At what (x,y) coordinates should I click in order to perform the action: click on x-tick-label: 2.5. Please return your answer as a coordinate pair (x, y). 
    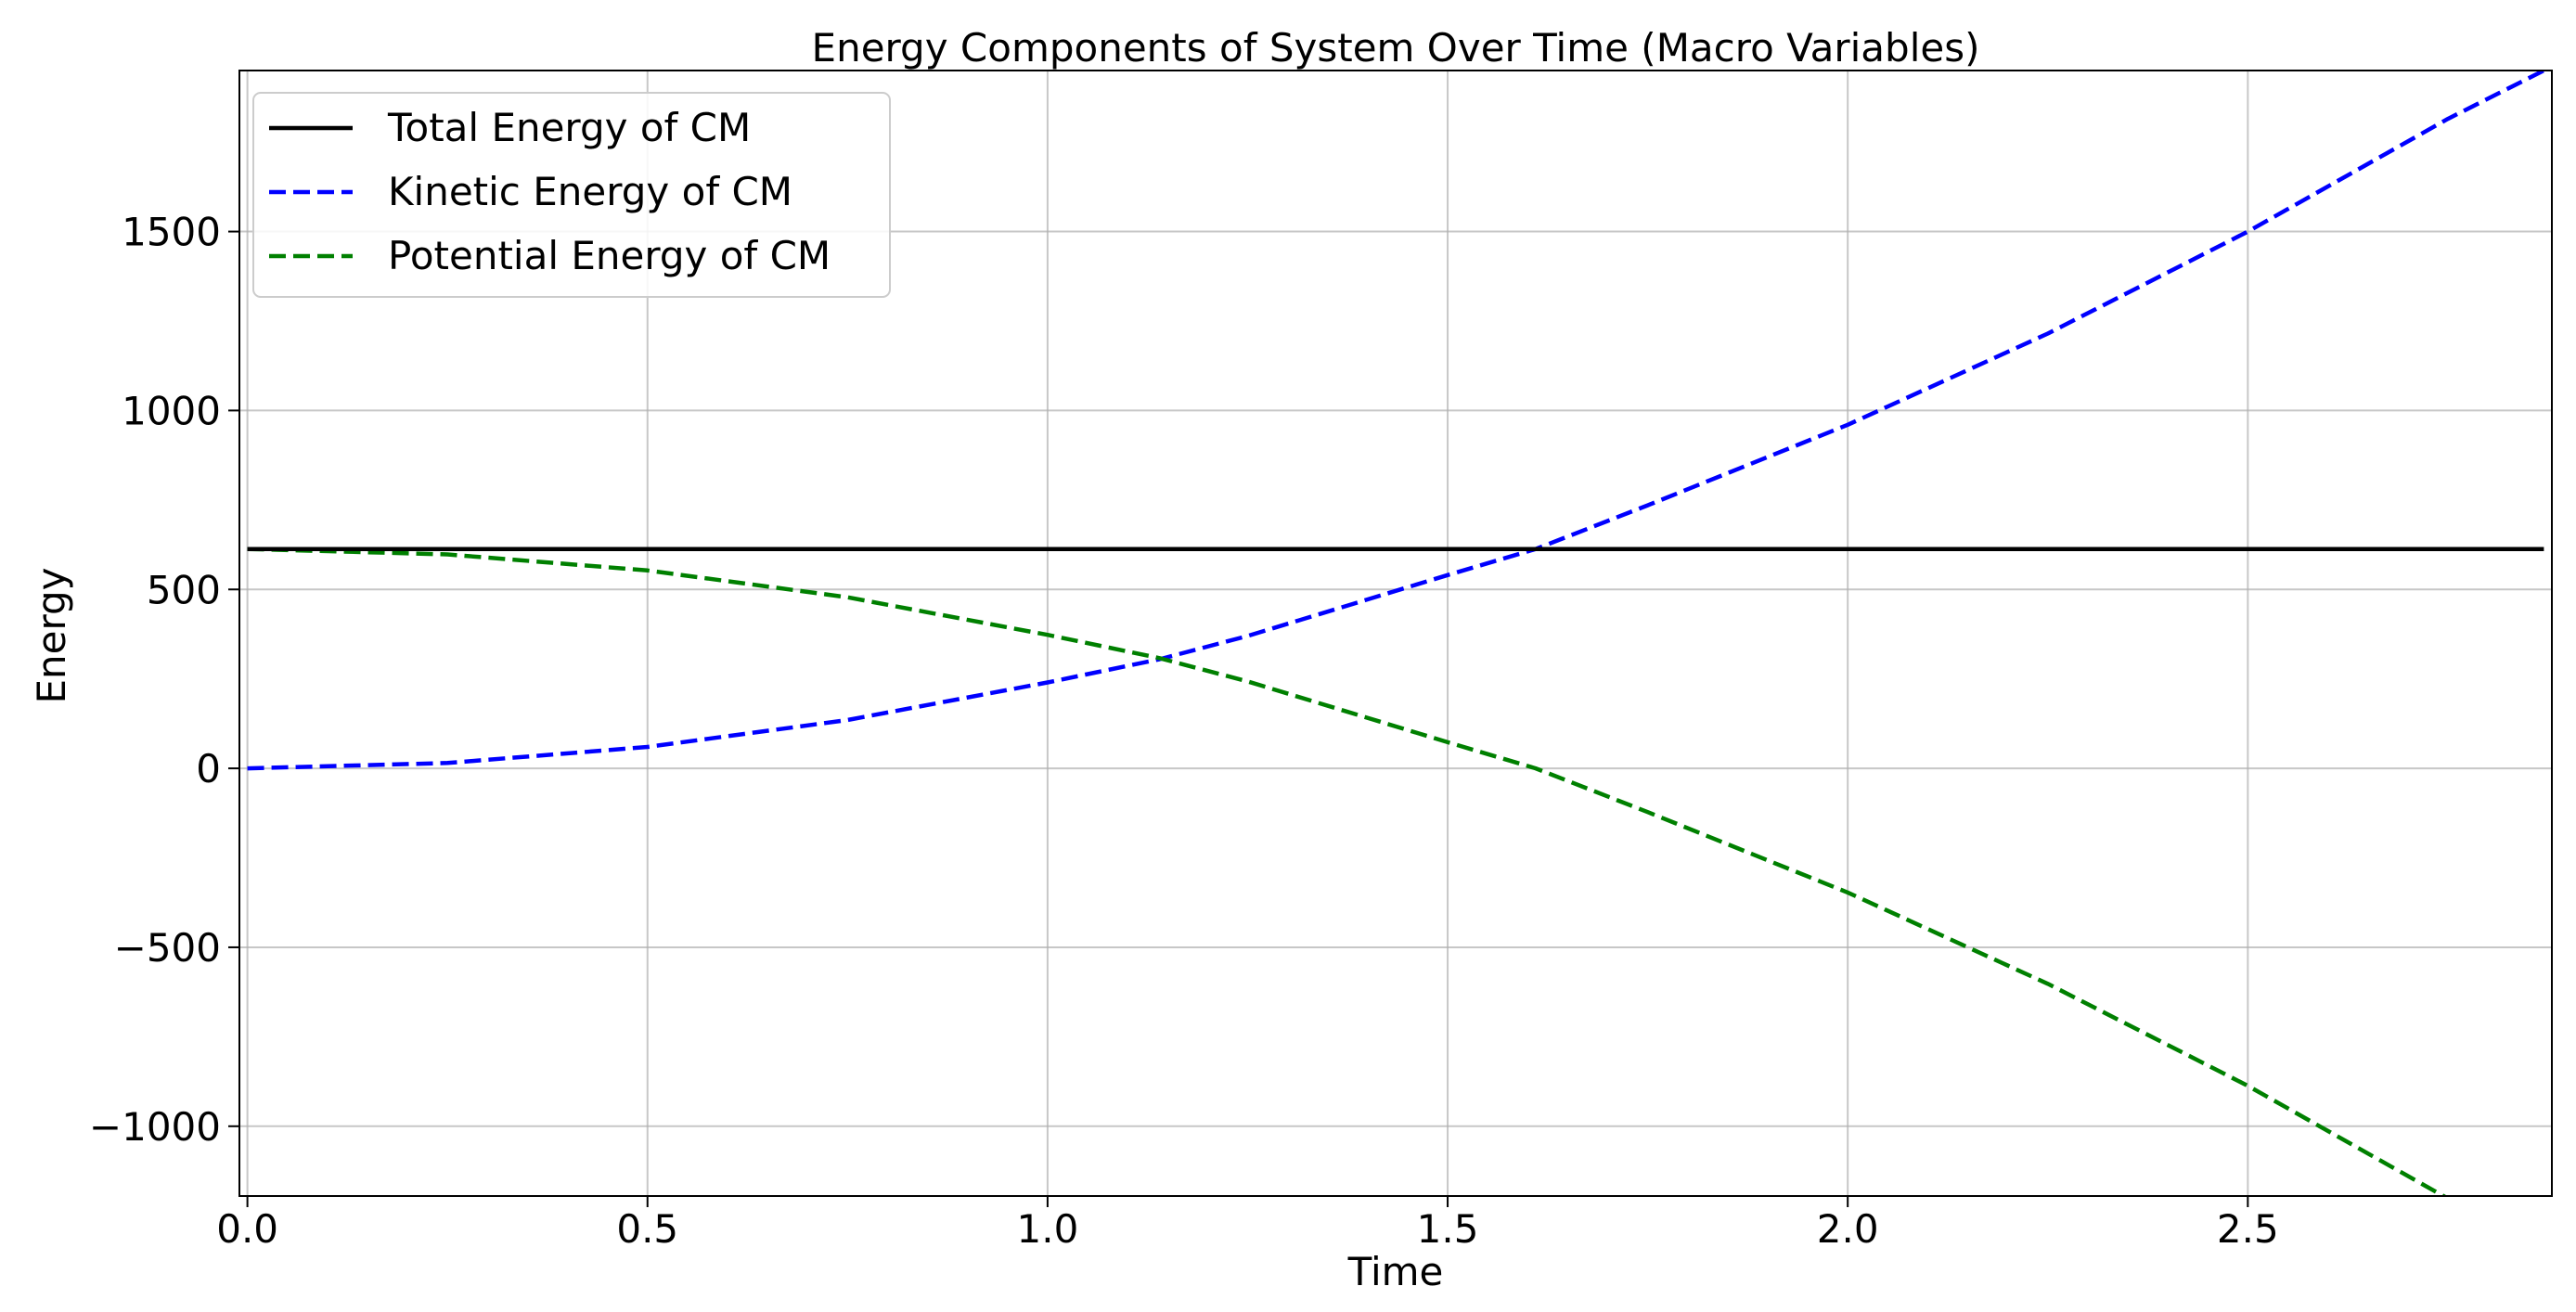
    Looking at the image, I should click on (2248, 1229).